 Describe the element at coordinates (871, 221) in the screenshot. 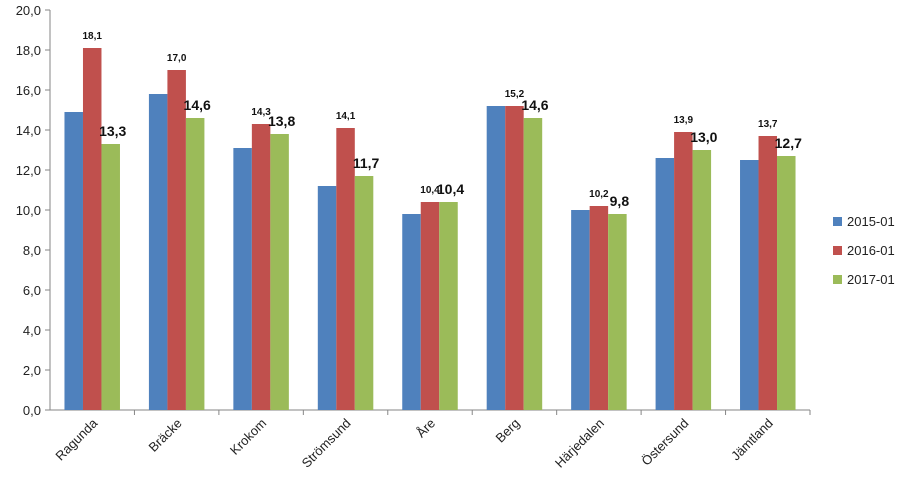

I see `legend-label: 2015-01` at that location.